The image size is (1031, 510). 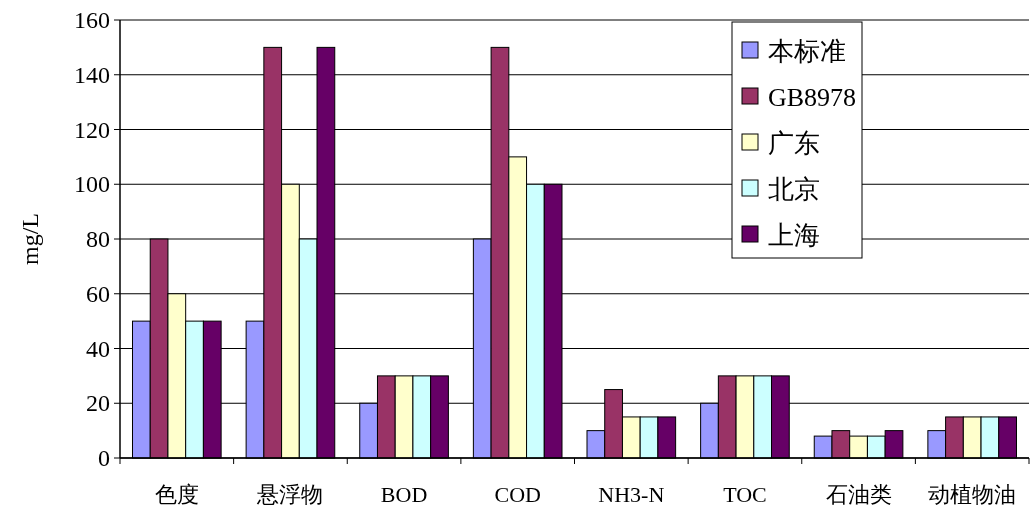 I want to click on y-tick-label: 80, so click(x=98, y=239).